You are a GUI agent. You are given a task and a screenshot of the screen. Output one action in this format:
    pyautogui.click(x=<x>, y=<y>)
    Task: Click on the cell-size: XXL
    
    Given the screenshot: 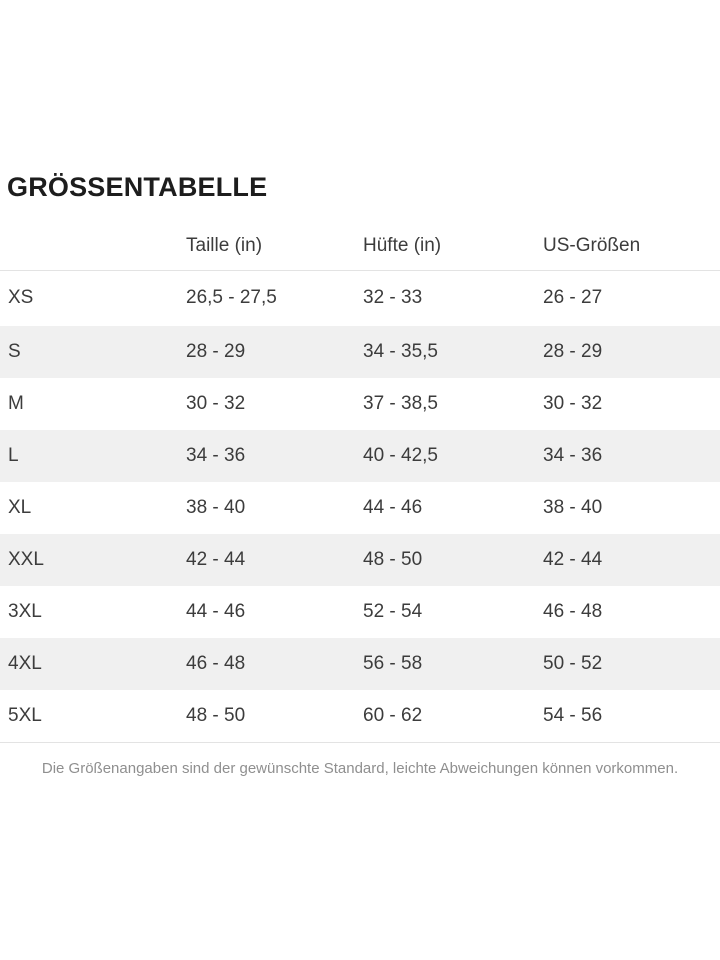 What is the action you would take?
    pyautogui.click(x=26, y=559)
    